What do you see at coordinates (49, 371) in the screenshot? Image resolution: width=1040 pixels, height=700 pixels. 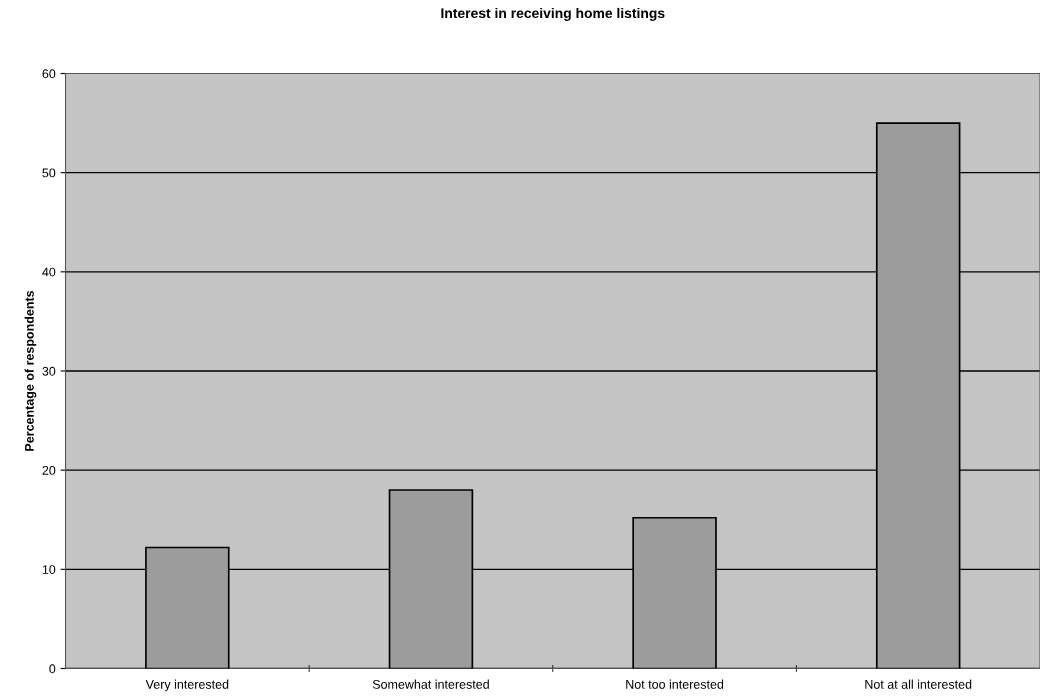 I see `y-tick-label: 30` at bounding box center [49, 371].